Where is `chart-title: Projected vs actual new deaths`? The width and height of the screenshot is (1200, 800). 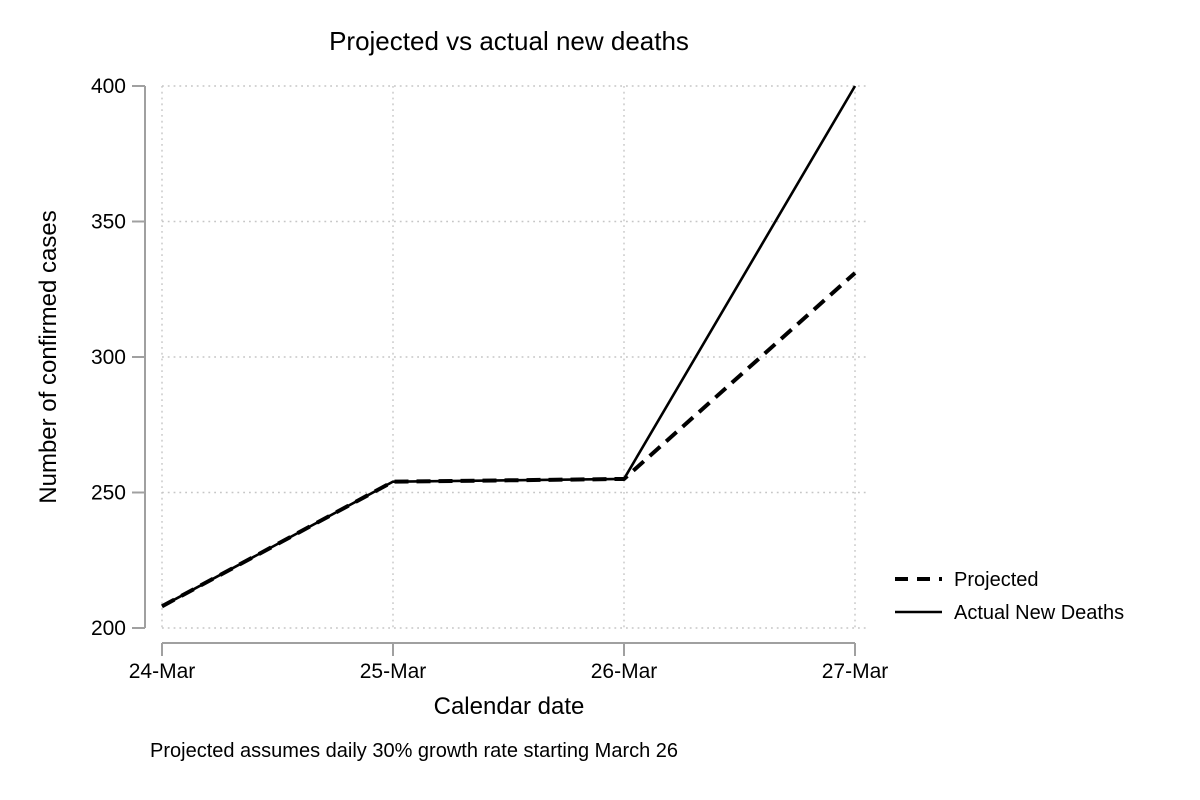
chart-title: Projected vs actual new deaths is located at coordinates (509, 41).